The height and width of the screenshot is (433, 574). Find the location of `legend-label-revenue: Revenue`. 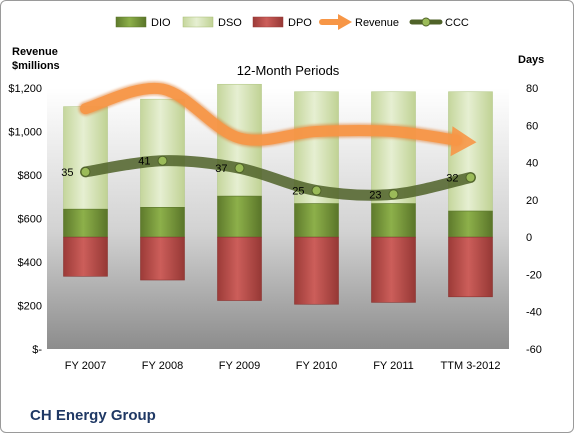

legend-label-revenue: Revenue is located at coordinates (377, 23).